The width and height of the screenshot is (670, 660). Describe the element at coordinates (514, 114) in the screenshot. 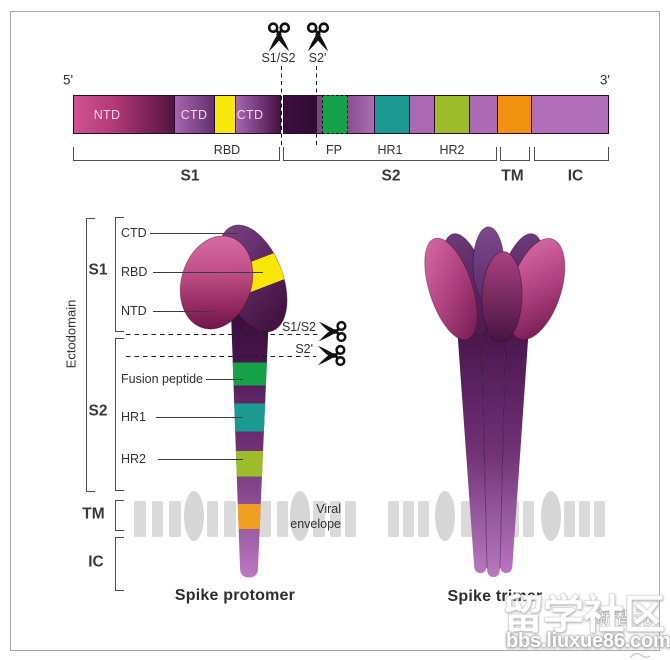

I see `genome-segment-TM` at that location.